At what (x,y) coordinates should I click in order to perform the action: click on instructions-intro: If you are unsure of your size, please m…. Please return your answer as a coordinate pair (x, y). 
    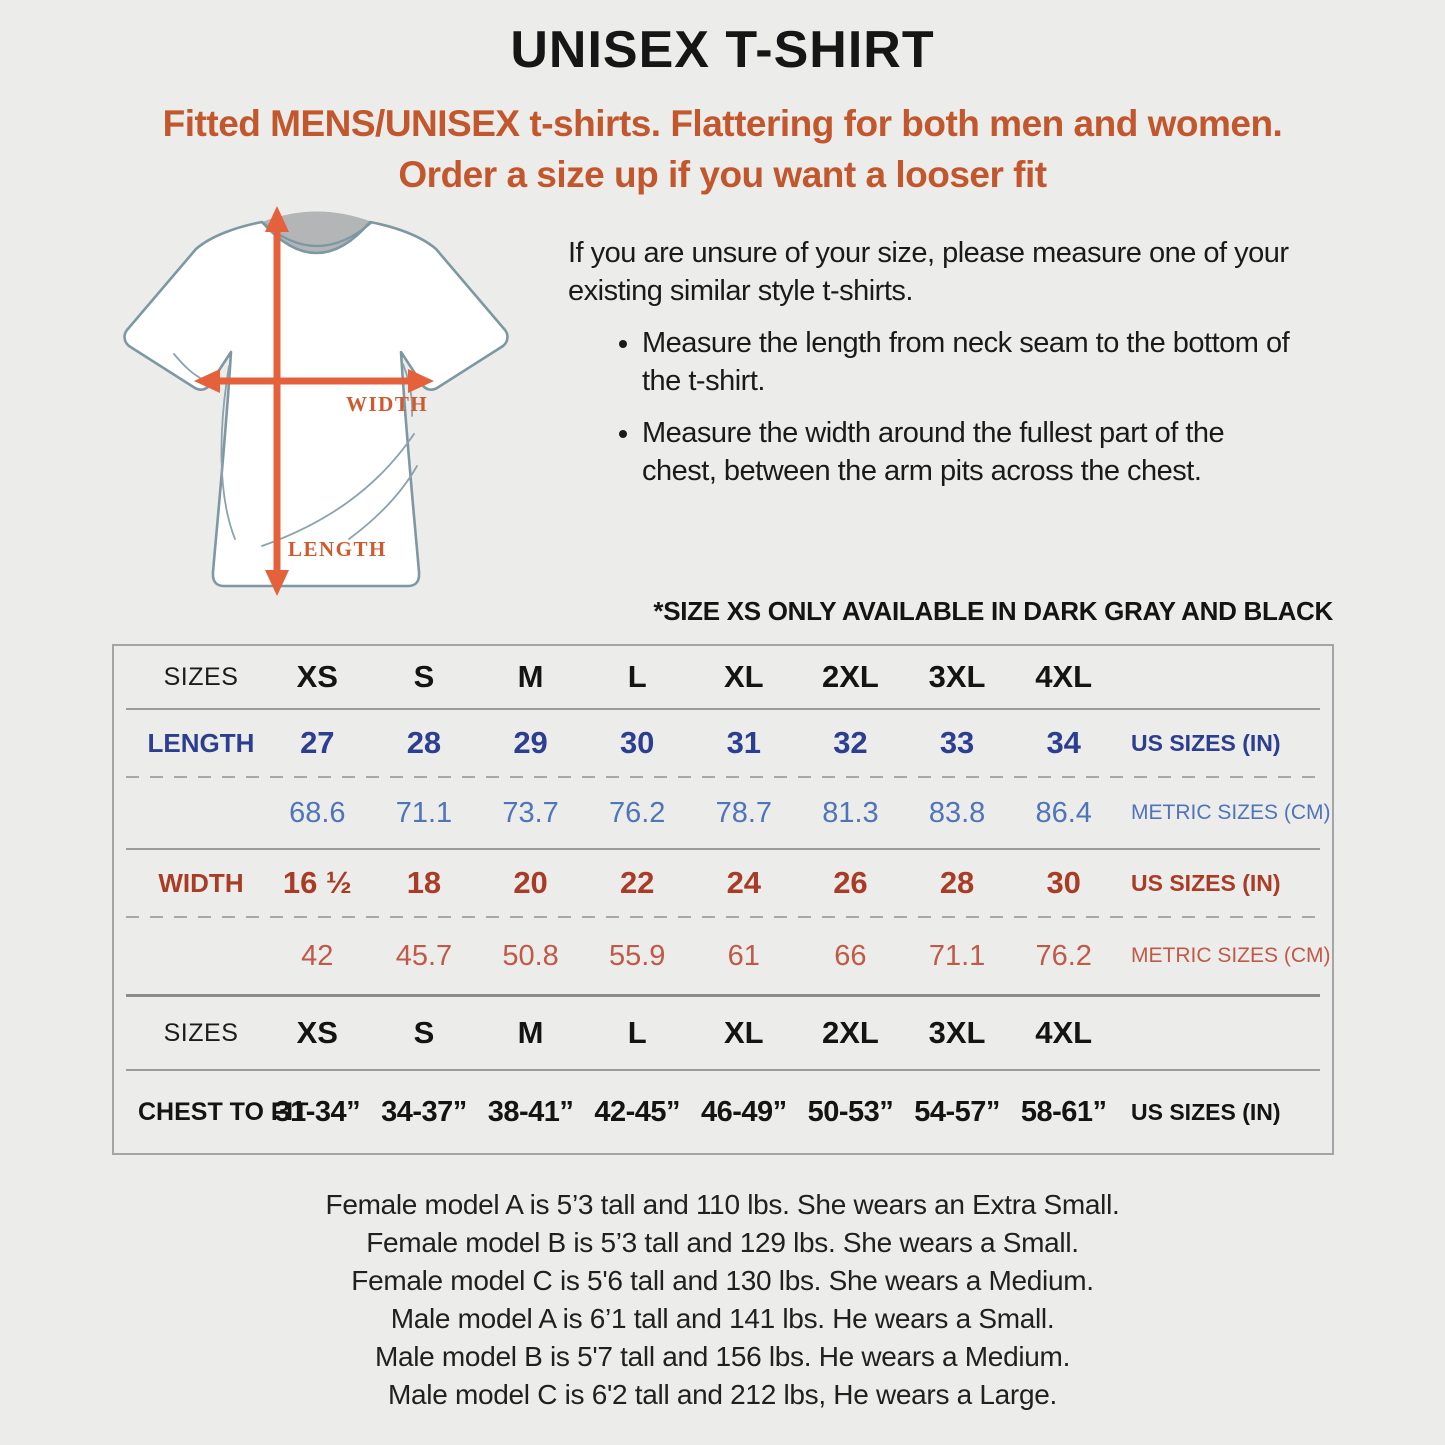
    Looking at the image, I should click on (928, 272).